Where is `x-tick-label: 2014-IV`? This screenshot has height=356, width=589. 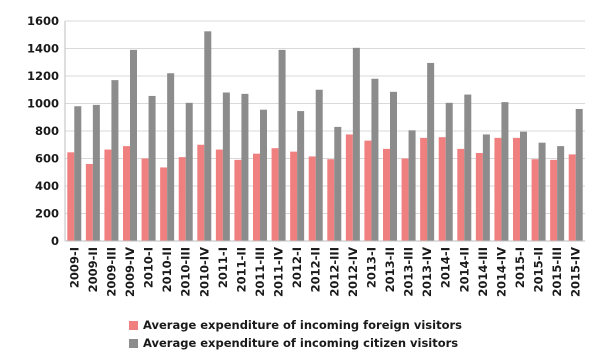
x-tick-label: 2014-IV is located at coordinates (501, 272).